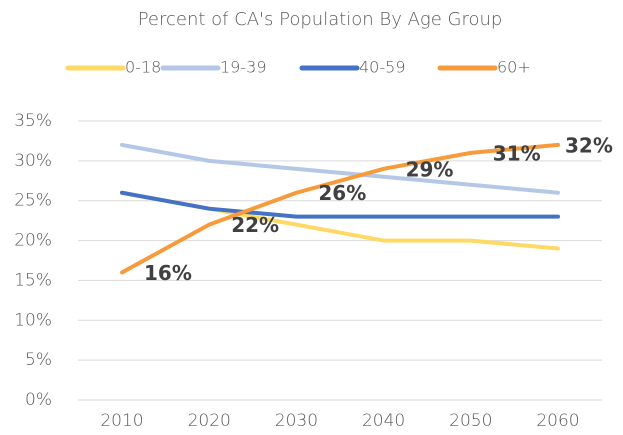 The width and height of the screenshot is (623, 435). Describe the element at coordinates (514, 67) in the screenshot. I see `legend-label: 60+` at that location.